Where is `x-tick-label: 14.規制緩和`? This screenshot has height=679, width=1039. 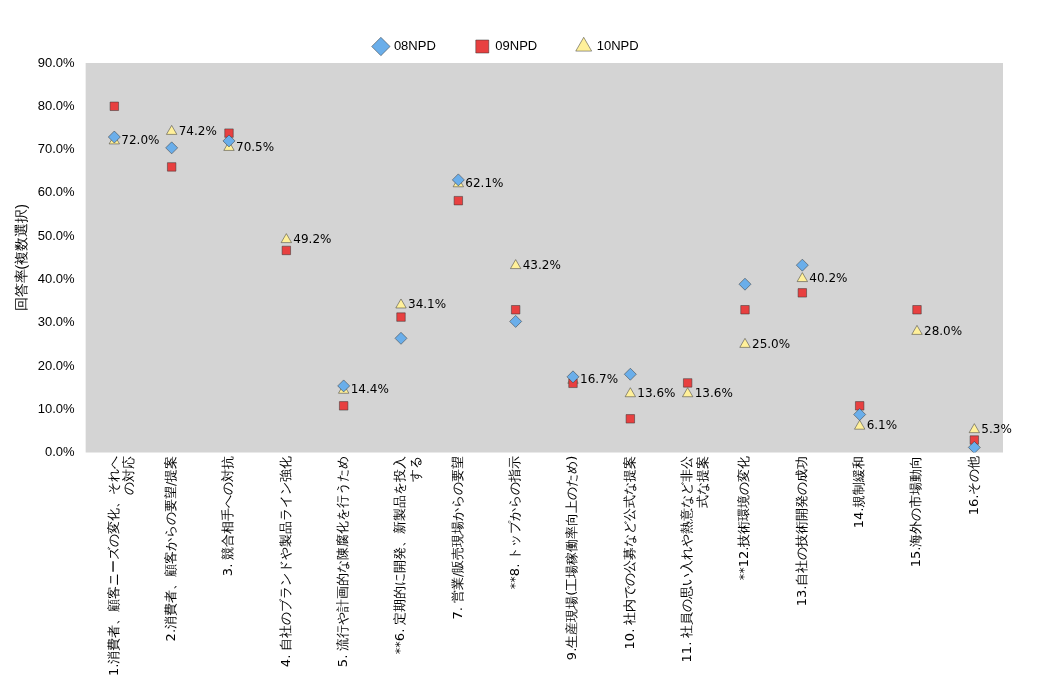
x-tick-label: 14.規制緩和 is located at coordinates (859, 492).